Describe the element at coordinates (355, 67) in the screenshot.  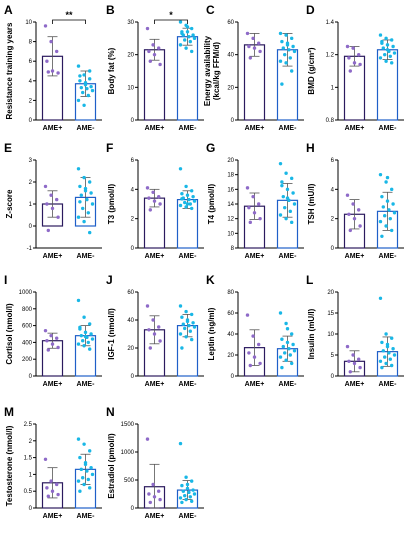
I see `panel-d: D 0.8 1 1.2 1.4 BMD (g/cm²) AME+ AME-` at that location.